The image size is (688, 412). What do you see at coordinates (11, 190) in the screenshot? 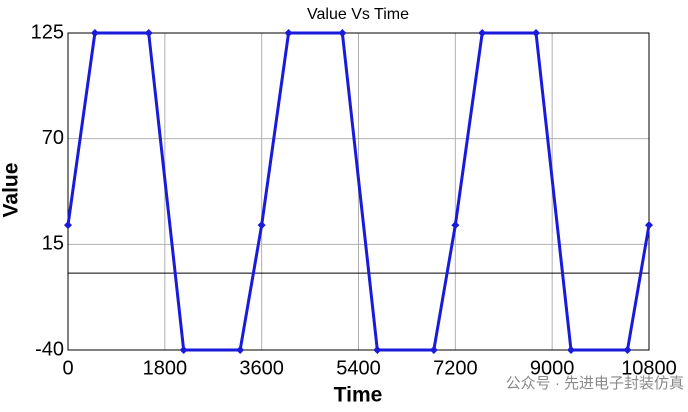
I see `y-axis-label: Value` at bounding box center [11, 190].